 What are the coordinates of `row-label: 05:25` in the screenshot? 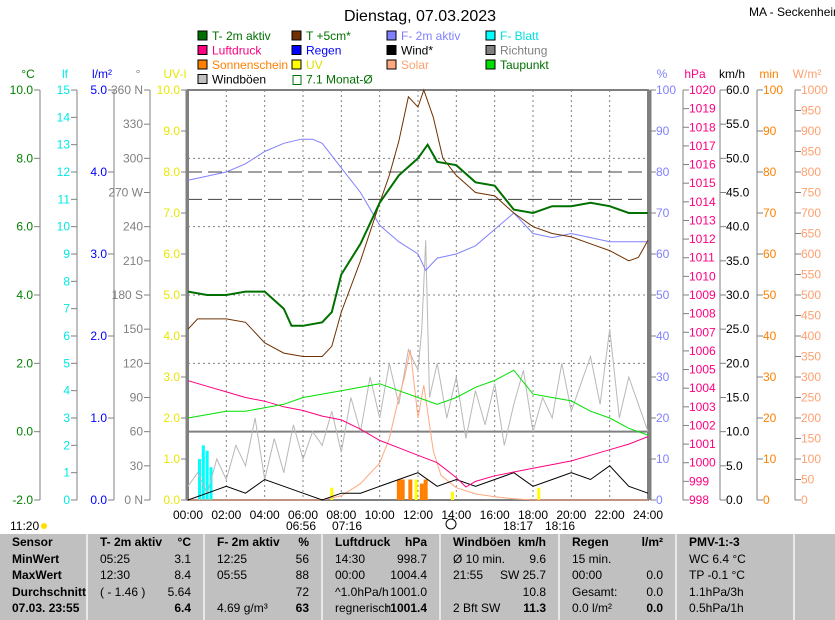 It's located at (115, 558).